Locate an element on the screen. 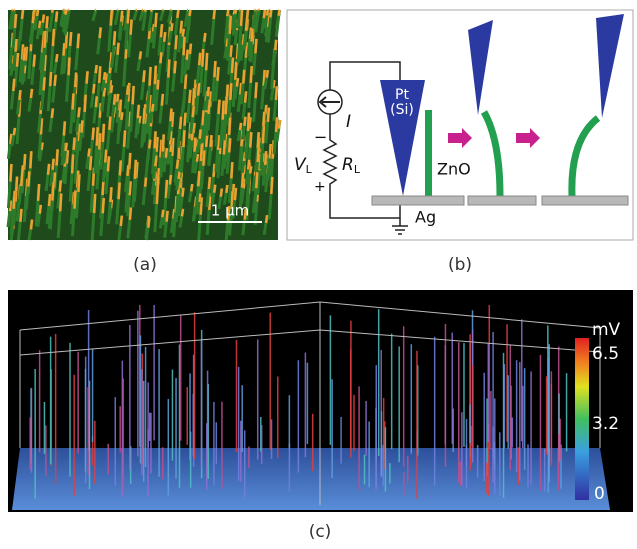 This screenshot has height=549, width=637. scale-label: 1 μm is located at coordinates (230, 211).